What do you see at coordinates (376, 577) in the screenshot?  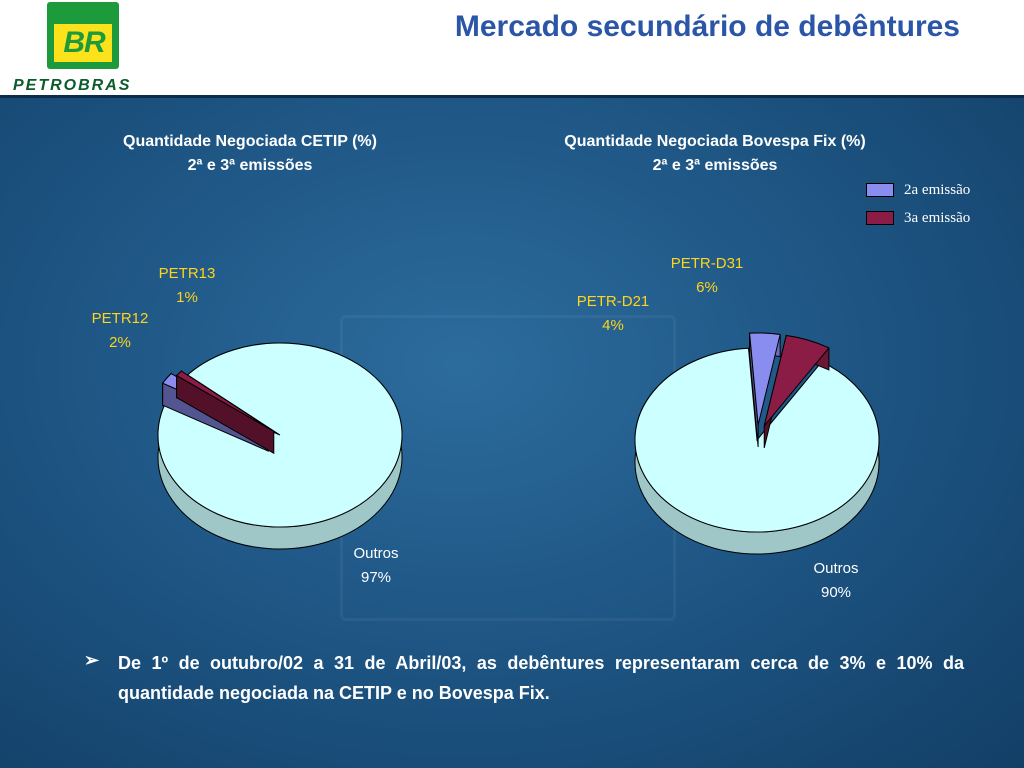 I see `chart1-label-outros-value: 97%` at bounding box center [376, 577].